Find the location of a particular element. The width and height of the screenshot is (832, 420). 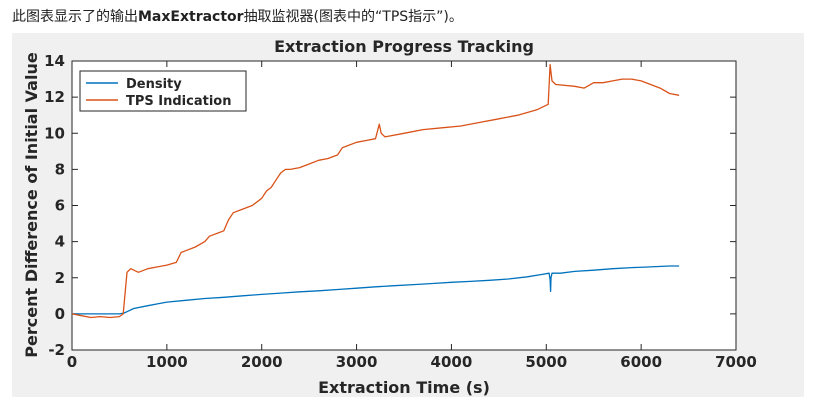

y-tick-label: -2 is located at coordinates (56, 350).